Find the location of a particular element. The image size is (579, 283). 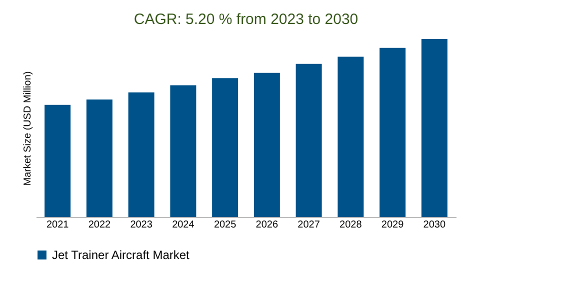

x-tick-label: 2021 is located at coordinates (58, 225).